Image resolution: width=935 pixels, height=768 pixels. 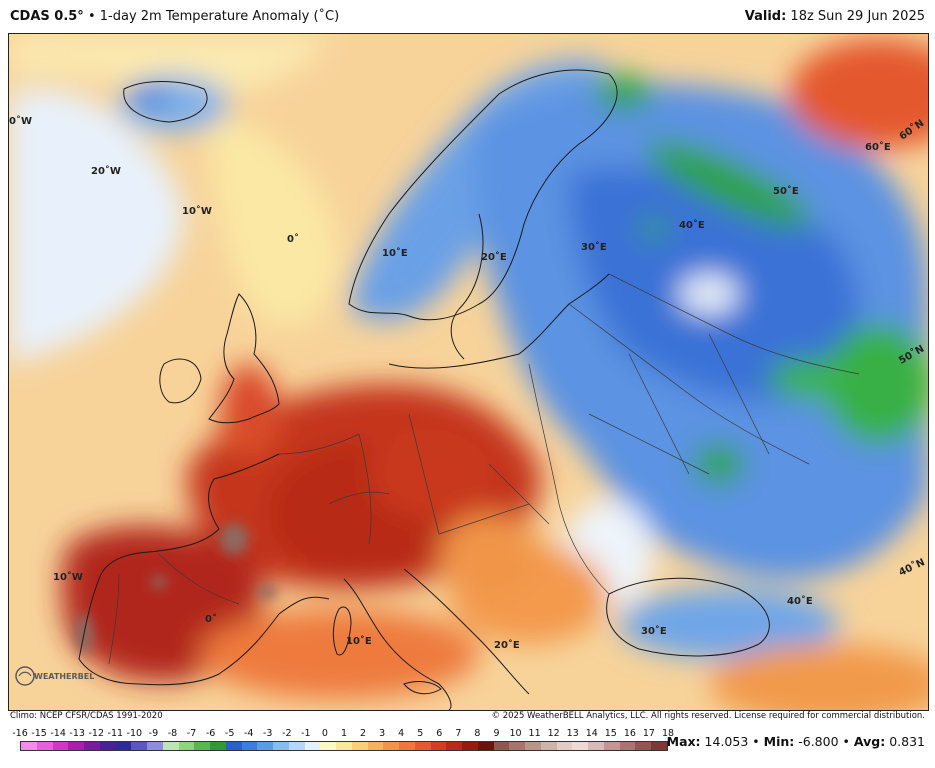 I want to click on colorbar-tick-label: 9, so click(x=496, y=733).